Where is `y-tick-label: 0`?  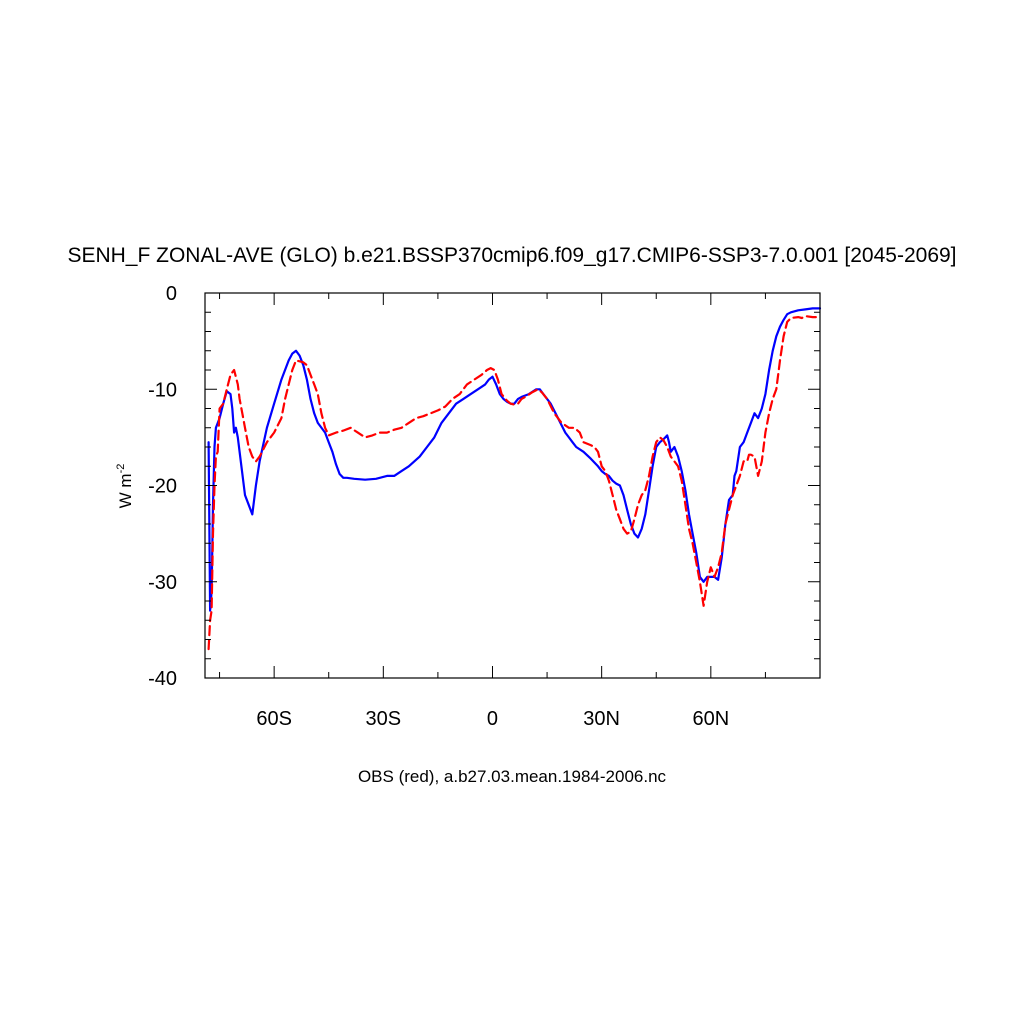
y-tick-label: 0 is located at coordinates (171, 294).